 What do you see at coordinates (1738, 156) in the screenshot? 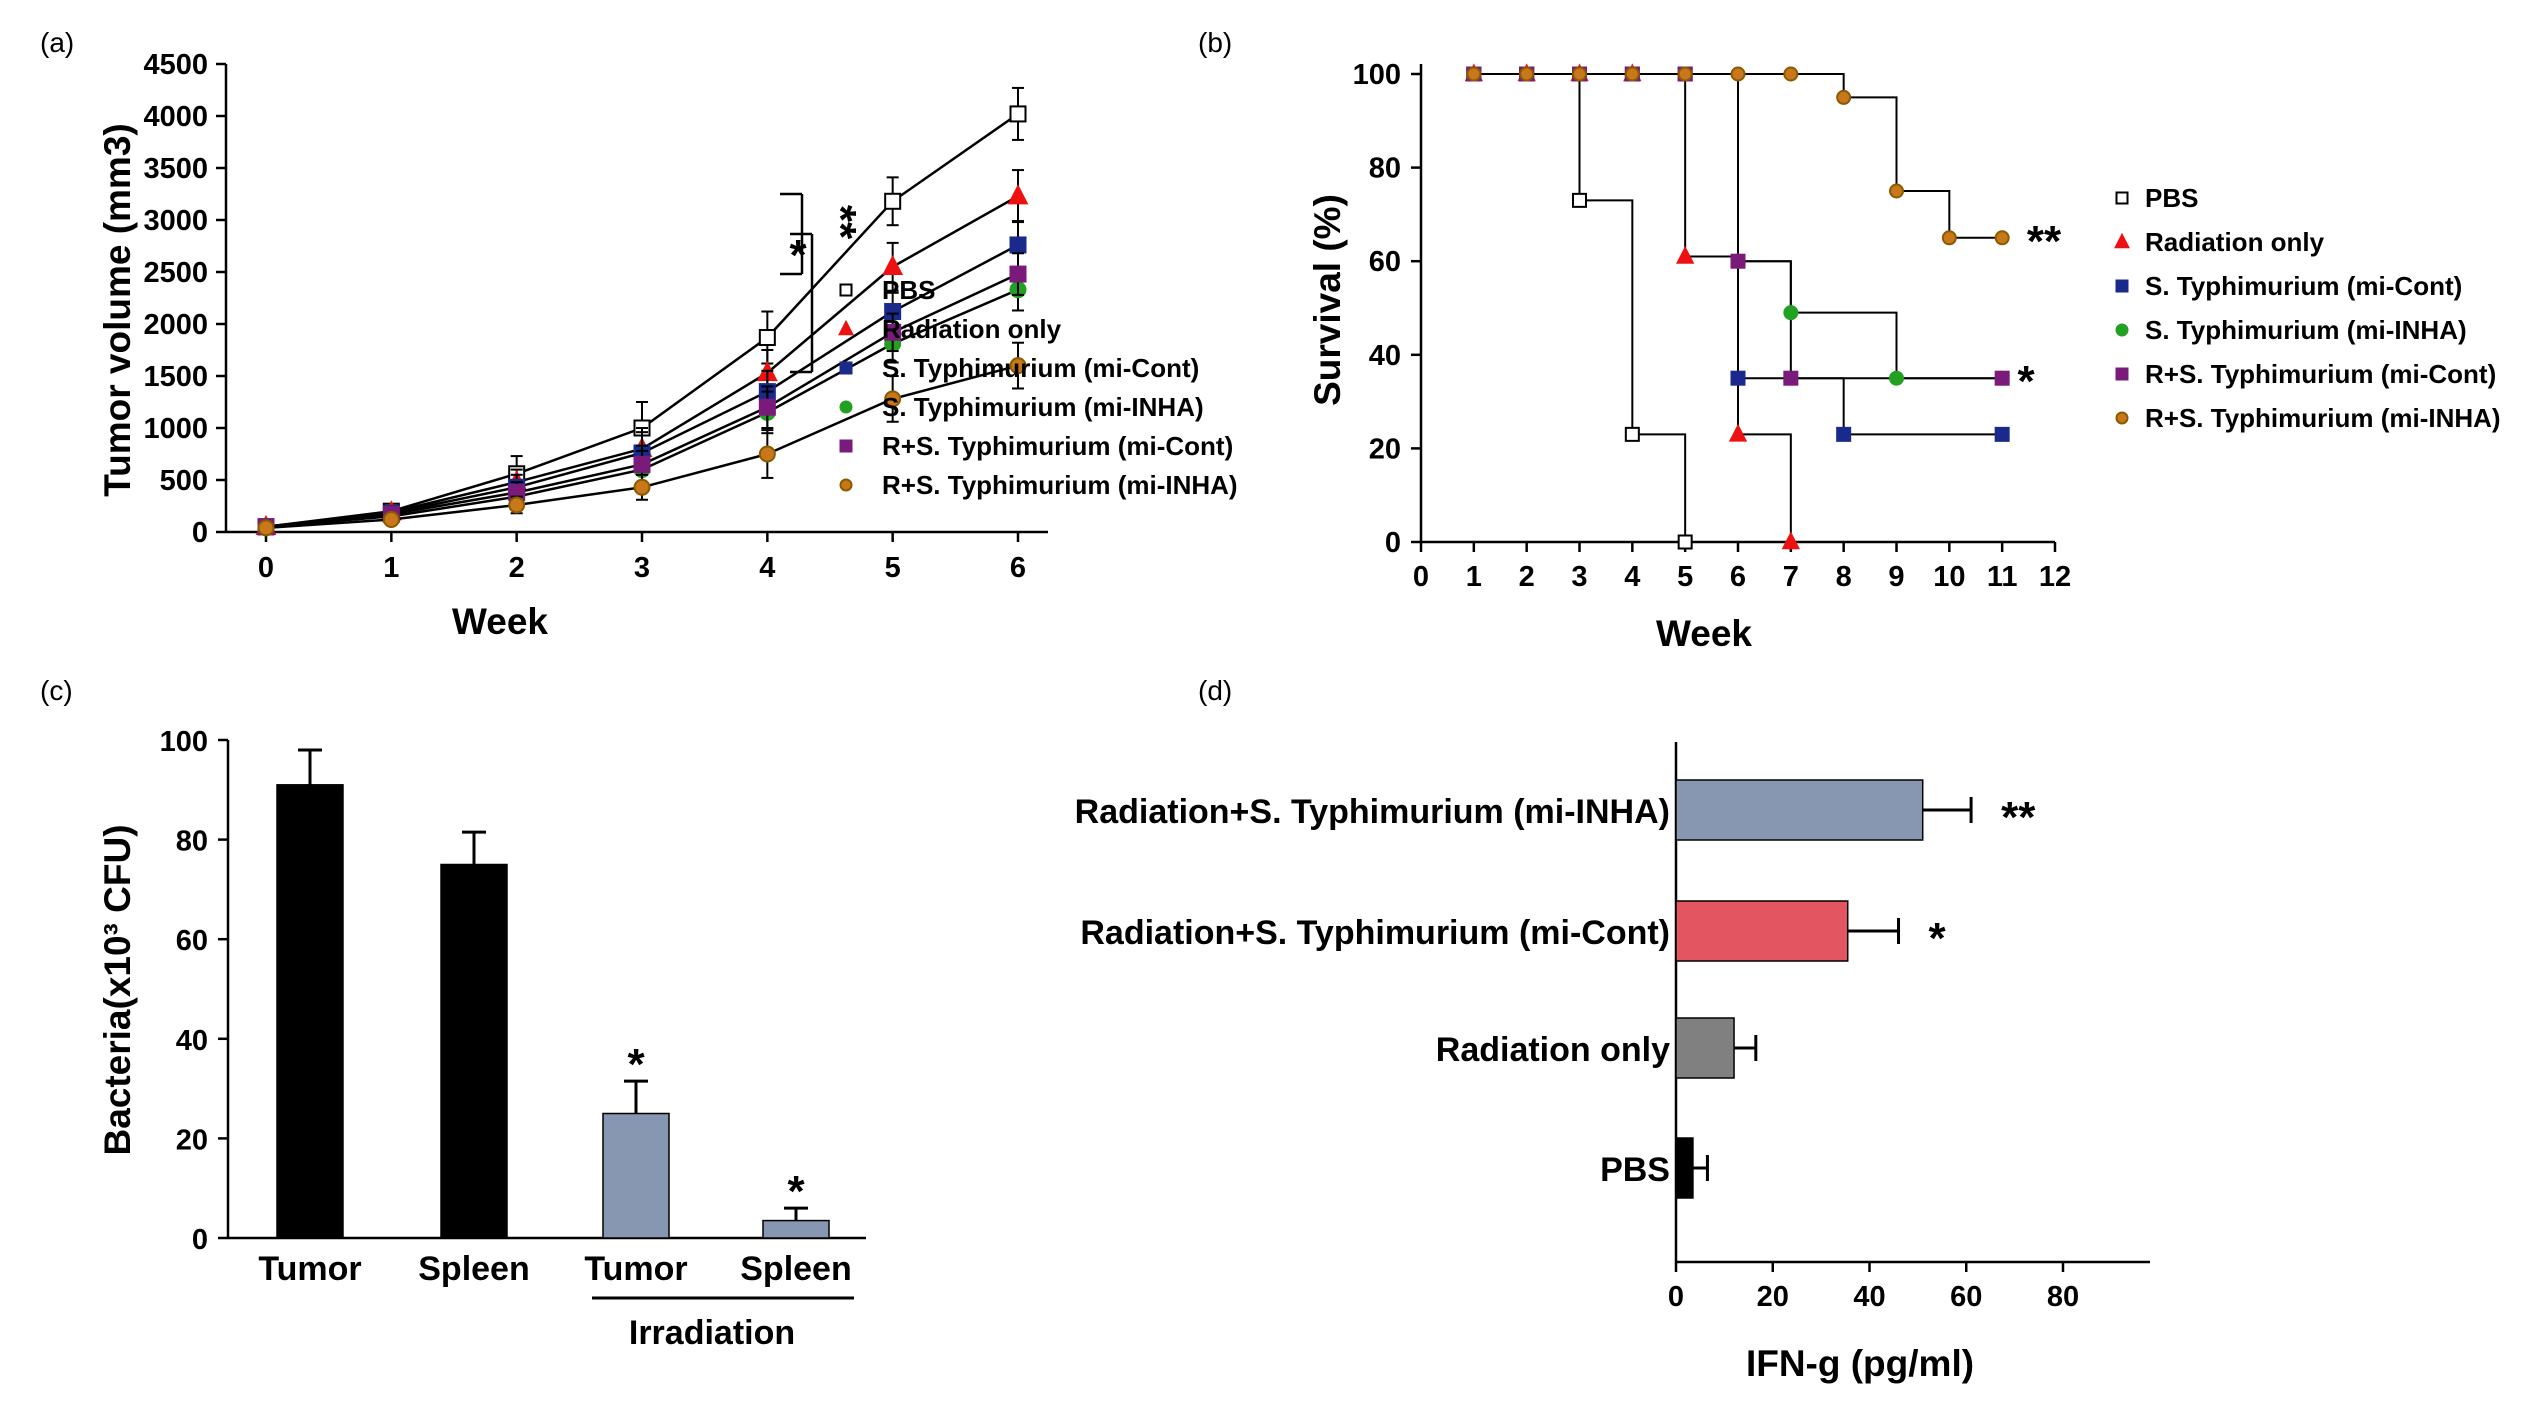
I see `survival-line-r-s-typhimurium-mi-inha` at bounding box center [1738, 156].